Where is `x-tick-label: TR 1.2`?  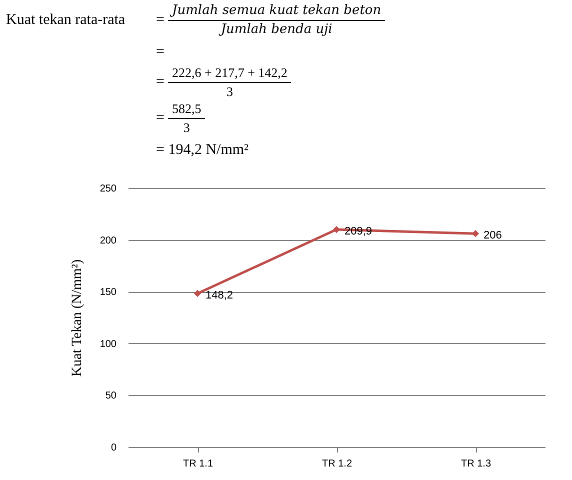 x-tick-label: TR 1.2 is located at coordinates (337, 464).